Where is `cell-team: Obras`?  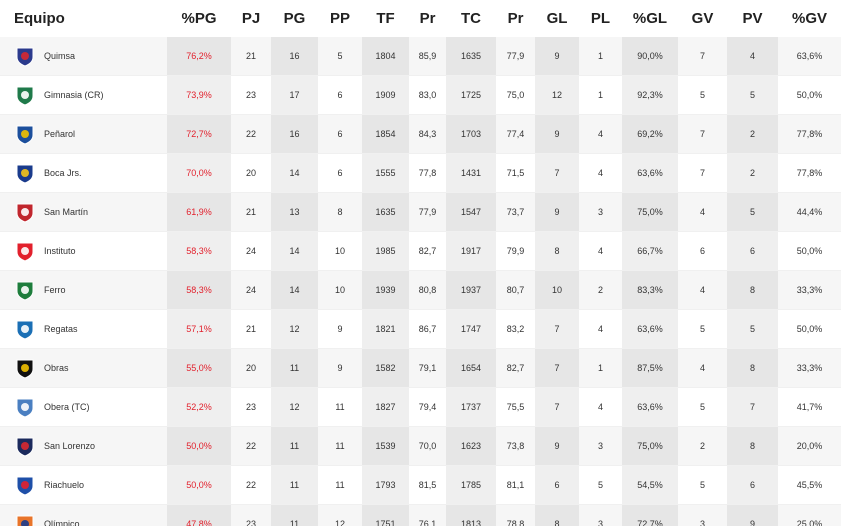
cell-team: Obras is located at coordinates (83, 368).